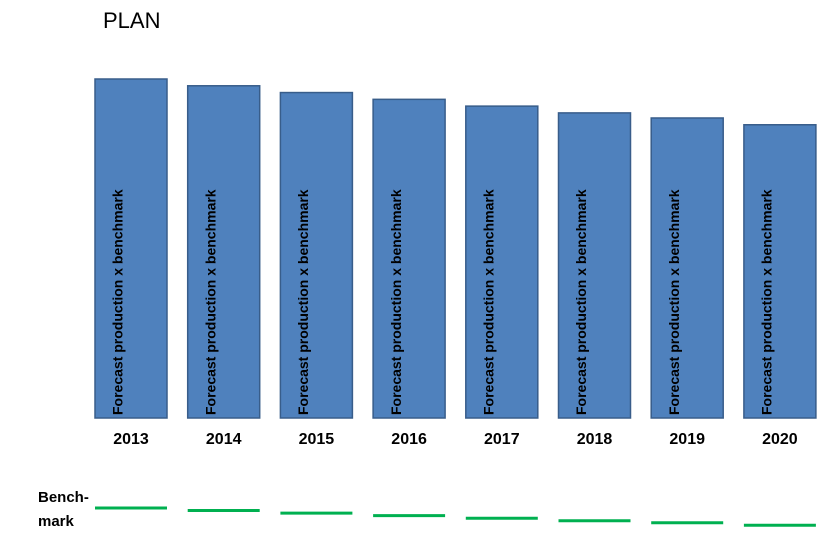  I want to click on x-tick-label: 2020, so click(780, 439).